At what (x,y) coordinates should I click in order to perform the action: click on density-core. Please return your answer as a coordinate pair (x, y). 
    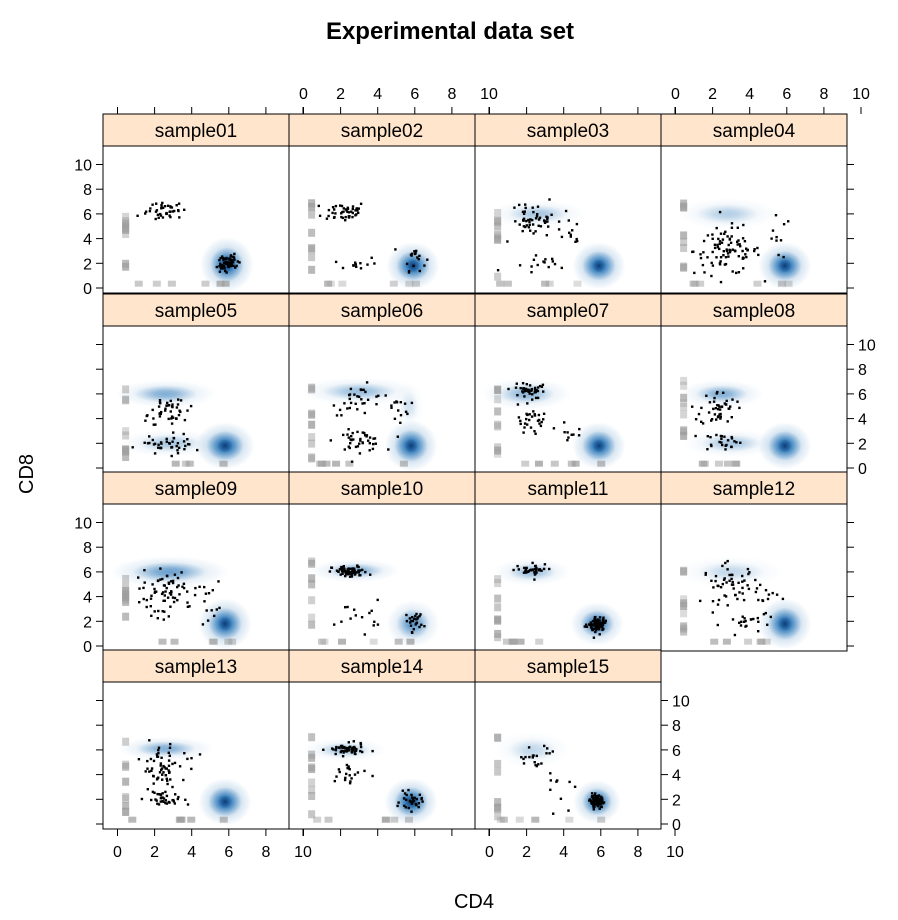
    Looking at the image, I should click on (225, 802).